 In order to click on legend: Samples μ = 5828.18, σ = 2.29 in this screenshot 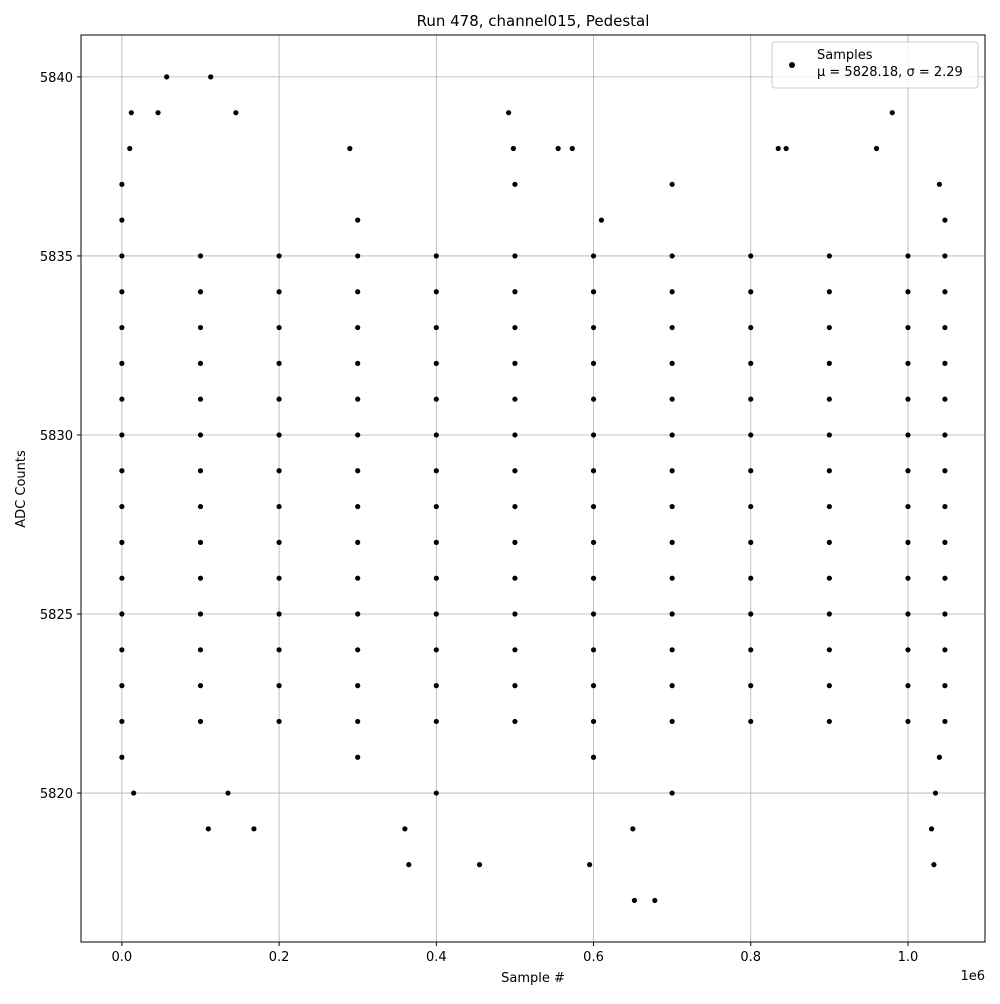, I will do `click(875, 65)`.